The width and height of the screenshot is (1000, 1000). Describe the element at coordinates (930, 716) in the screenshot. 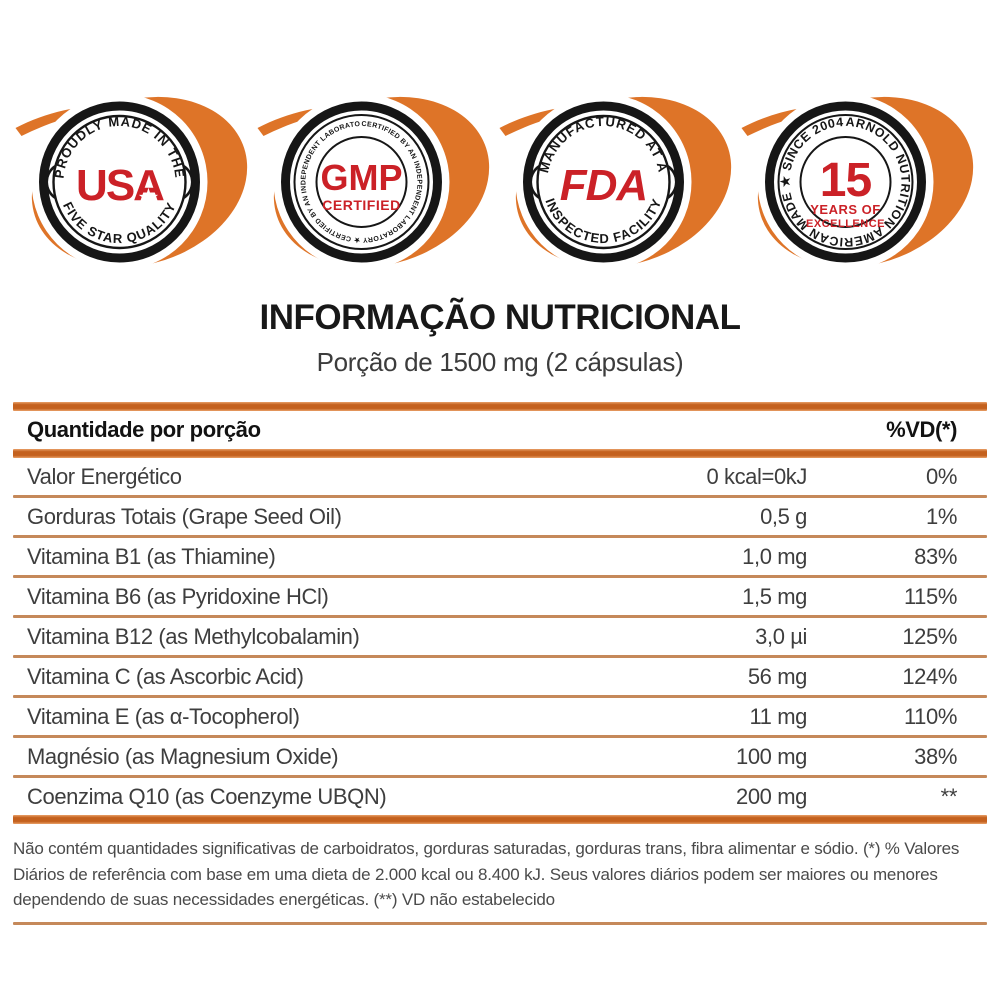

I see `nutrient-dv: 110%` at that location.